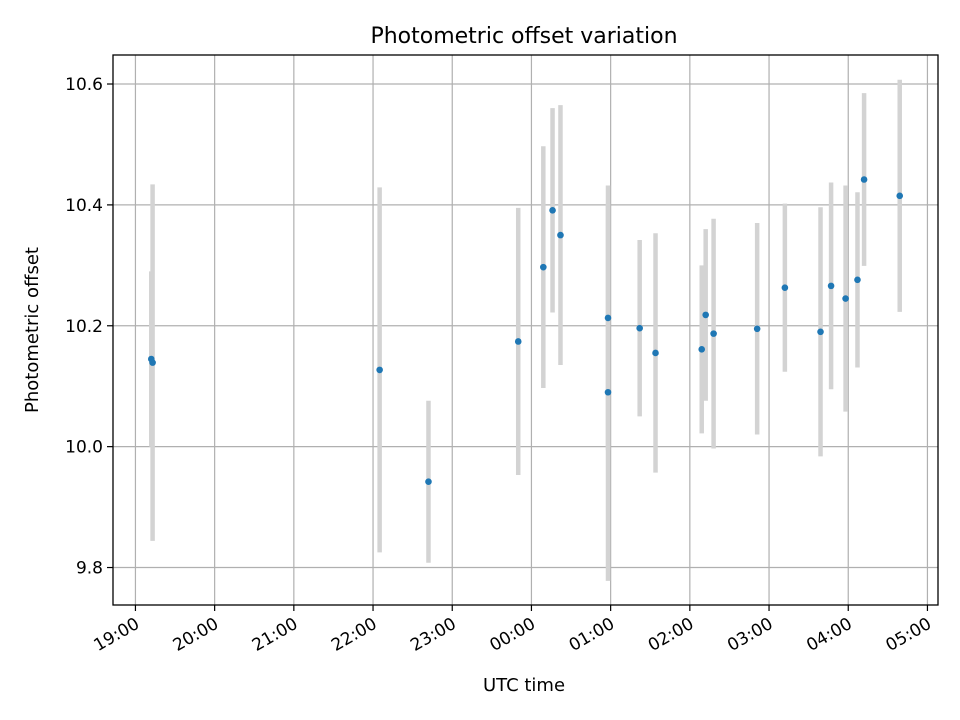 The height and width of the screenshot is (720, 960). Describe the element at coordinates (84, 327) in the screenshot. I see `y-tick-label: 10.2` at that location.